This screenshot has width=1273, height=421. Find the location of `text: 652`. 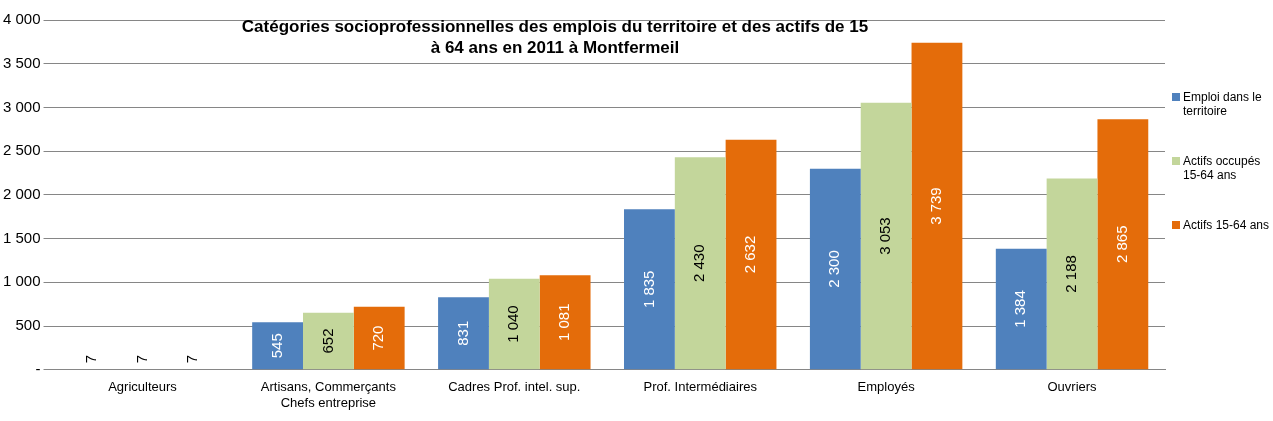

text: 652 is located at coordinates (327, 341).